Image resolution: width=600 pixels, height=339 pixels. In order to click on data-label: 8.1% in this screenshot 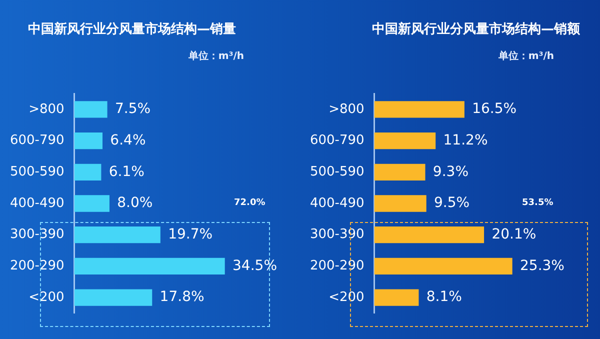, I will do `click(444, 297)`.